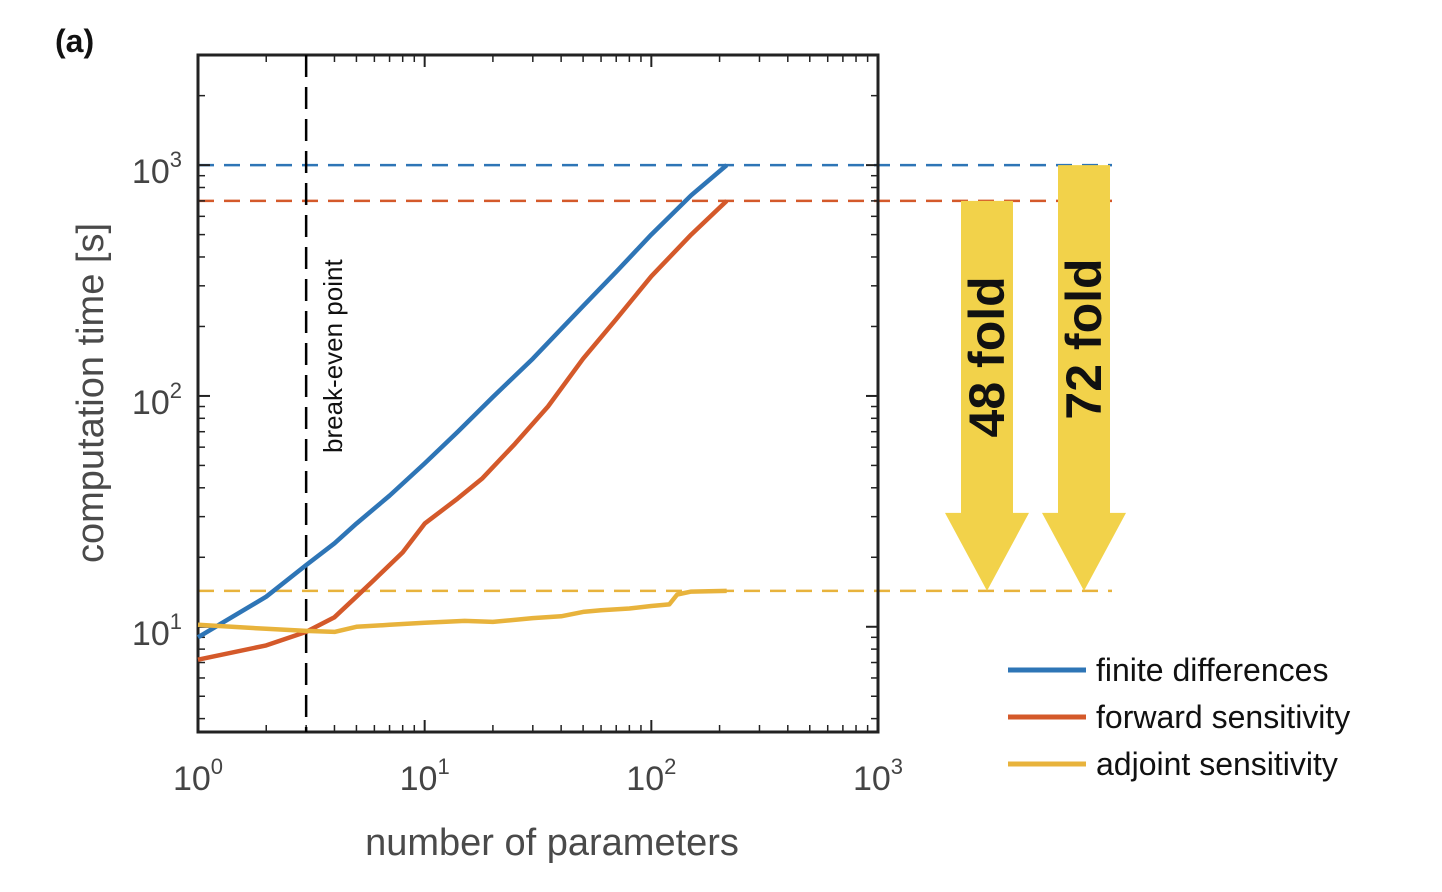  What do you see at coordinates (157, 631) in the screenshot?
I see `y-tick-label-0: 10¹` at bounding box center [157, 631].